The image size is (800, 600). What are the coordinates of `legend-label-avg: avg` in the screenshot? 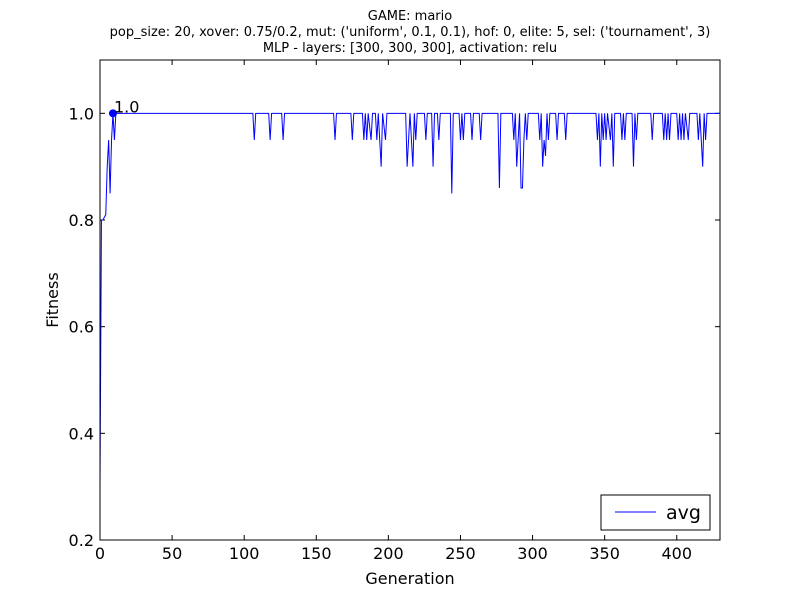 It's located at (683, 513).